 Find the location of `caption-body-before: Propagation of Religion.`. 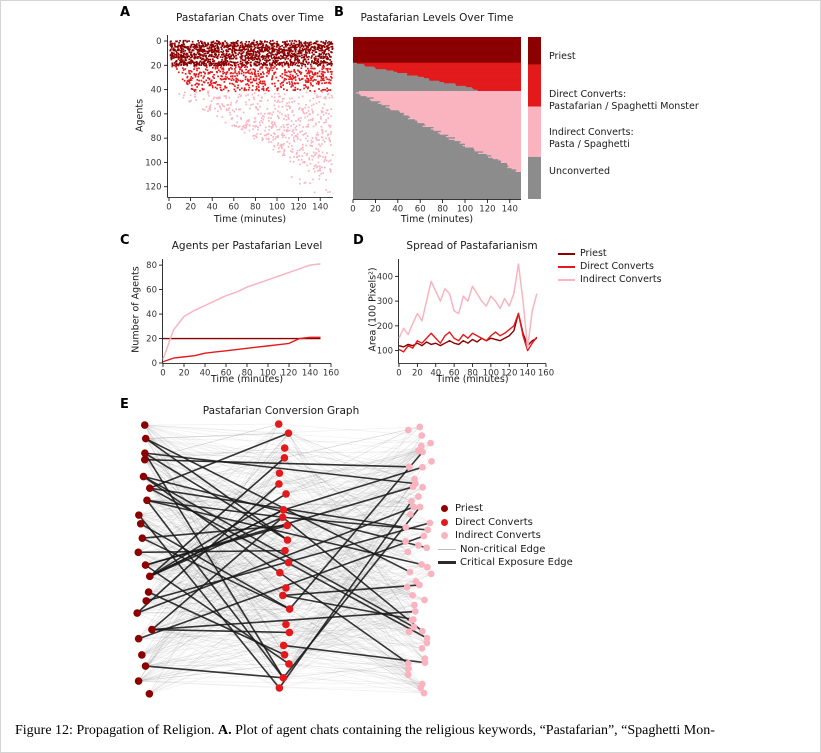

caption-body-before: Propagation of Religion. is located at coordinates (147, 730).